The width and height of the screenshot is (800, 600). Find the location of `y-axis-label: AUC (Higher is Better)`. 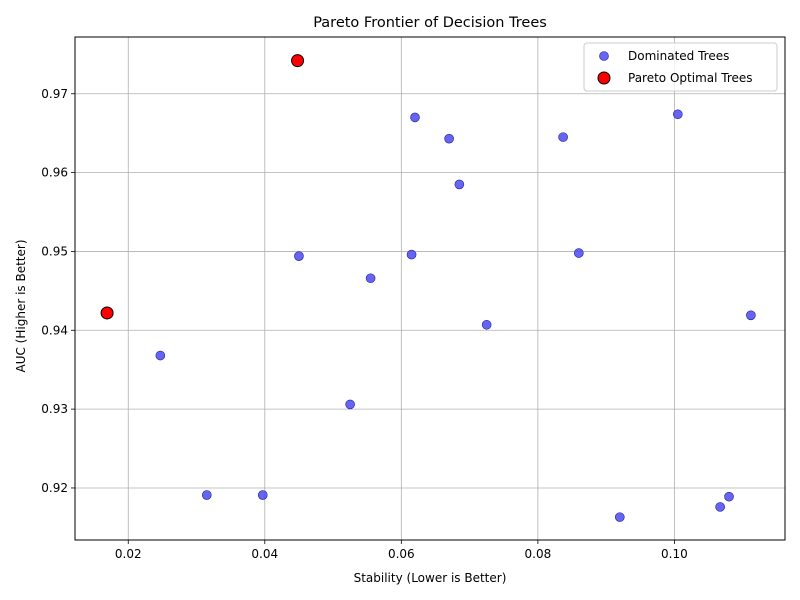

y-axis-label: AUC (Higher is Better) is located at coordinates (21, 305).